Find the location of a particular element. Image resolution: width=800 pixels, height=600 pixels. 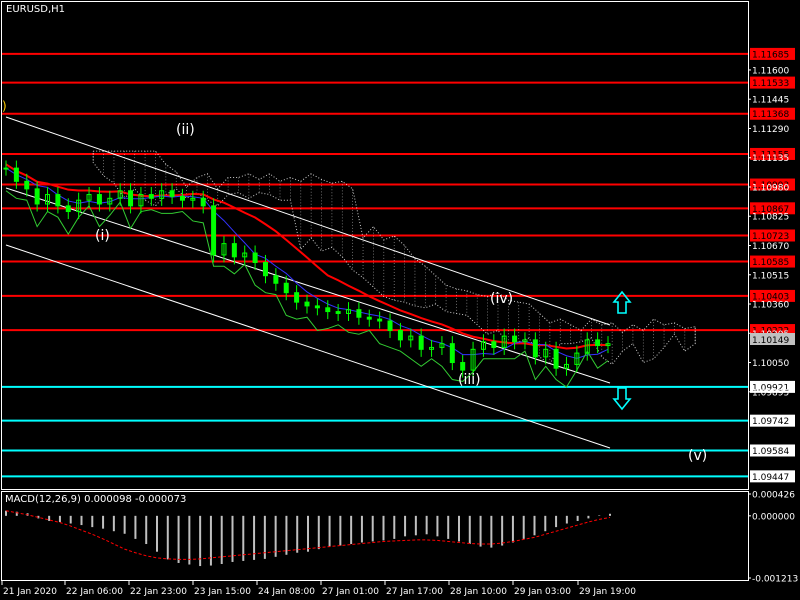

y-tick-label: 1.10670 is located at coordinates (770, 247).